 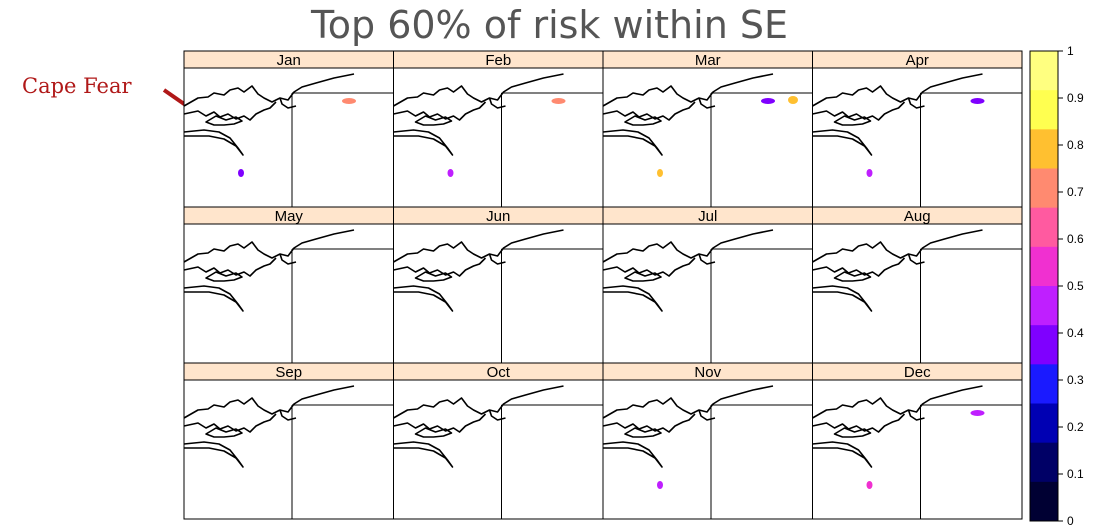 What do you see at coordinates (1075, 192) in the screenshot?
I see `colorbar-tick-label: 0.7` at bounding box center [1075, 192].